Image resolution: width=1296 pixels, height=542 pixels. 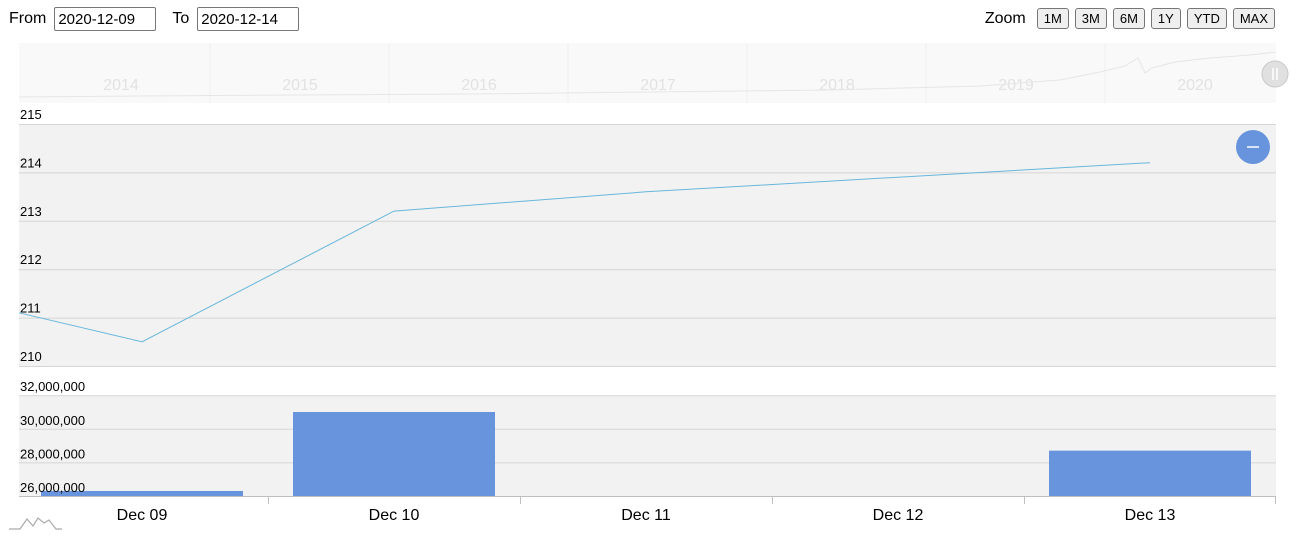 What do you see at coordinates (646, 515) in the screenshot?
I see `x-tick-label: Dec 11` at bounding box center [646, 515].